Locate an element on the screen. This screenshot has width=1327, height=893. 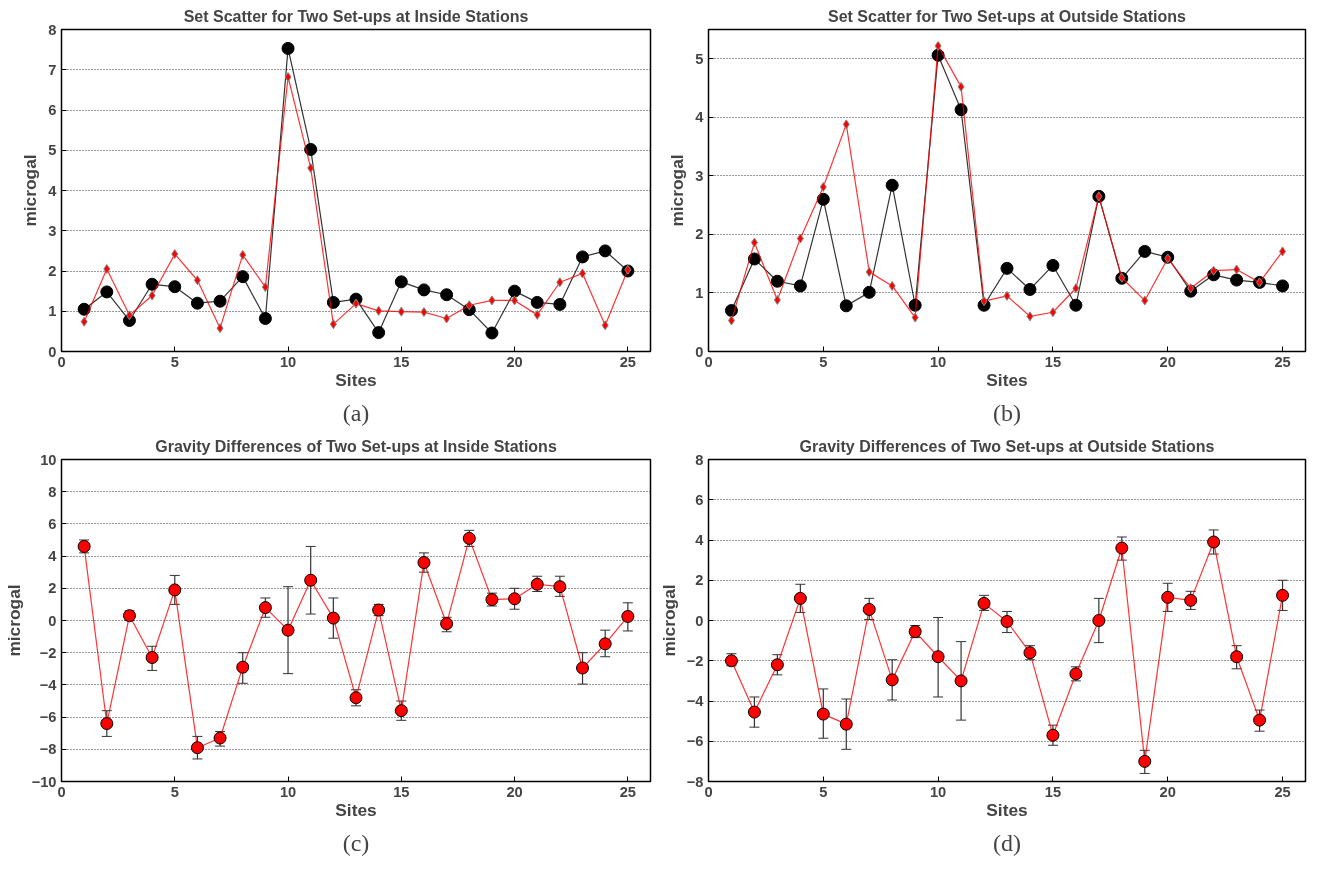
y-tick-label: 10 is located at coordinates (48, 459).